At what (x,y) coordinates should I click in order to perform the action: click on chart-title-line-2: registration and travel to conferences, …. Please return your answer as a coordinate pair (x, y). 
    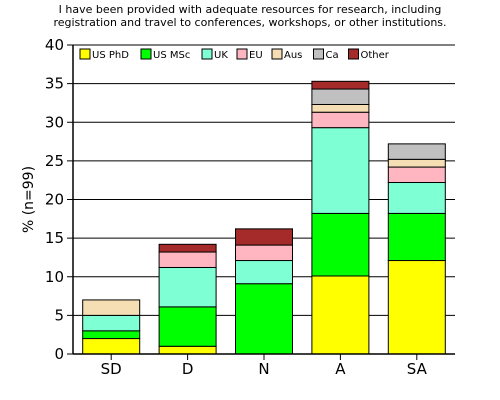
    Looking at the image, I should click on (250, 22).